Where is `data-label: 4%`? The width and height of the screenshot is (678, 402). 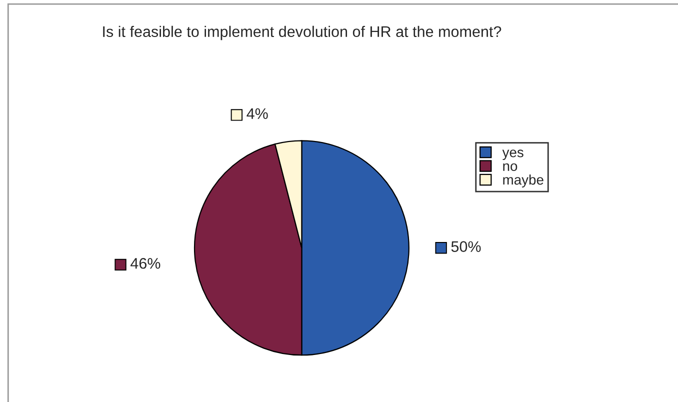 data-label: 4% is located at coordinates (257, 113).